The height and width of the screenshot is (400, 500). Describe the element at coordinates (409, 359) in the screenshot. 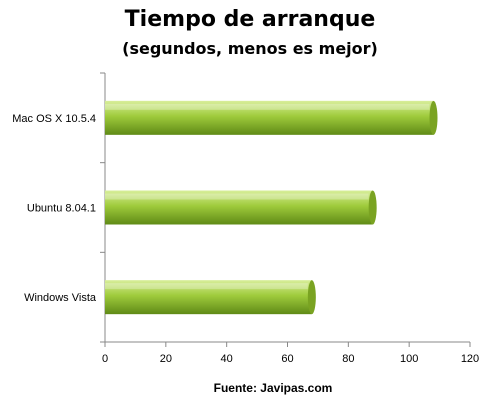

I see `x-tick-label: 100` at that location.